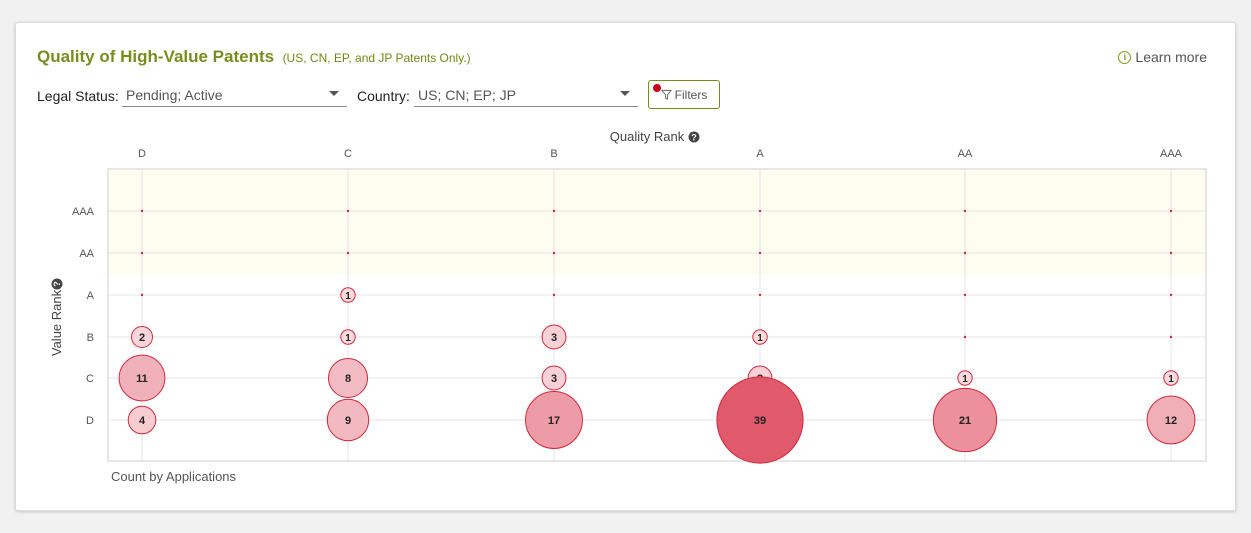 The width and height of the screenshot is (1251, 533). I want to click on bubble-count-label: 2, so click(142, 338).